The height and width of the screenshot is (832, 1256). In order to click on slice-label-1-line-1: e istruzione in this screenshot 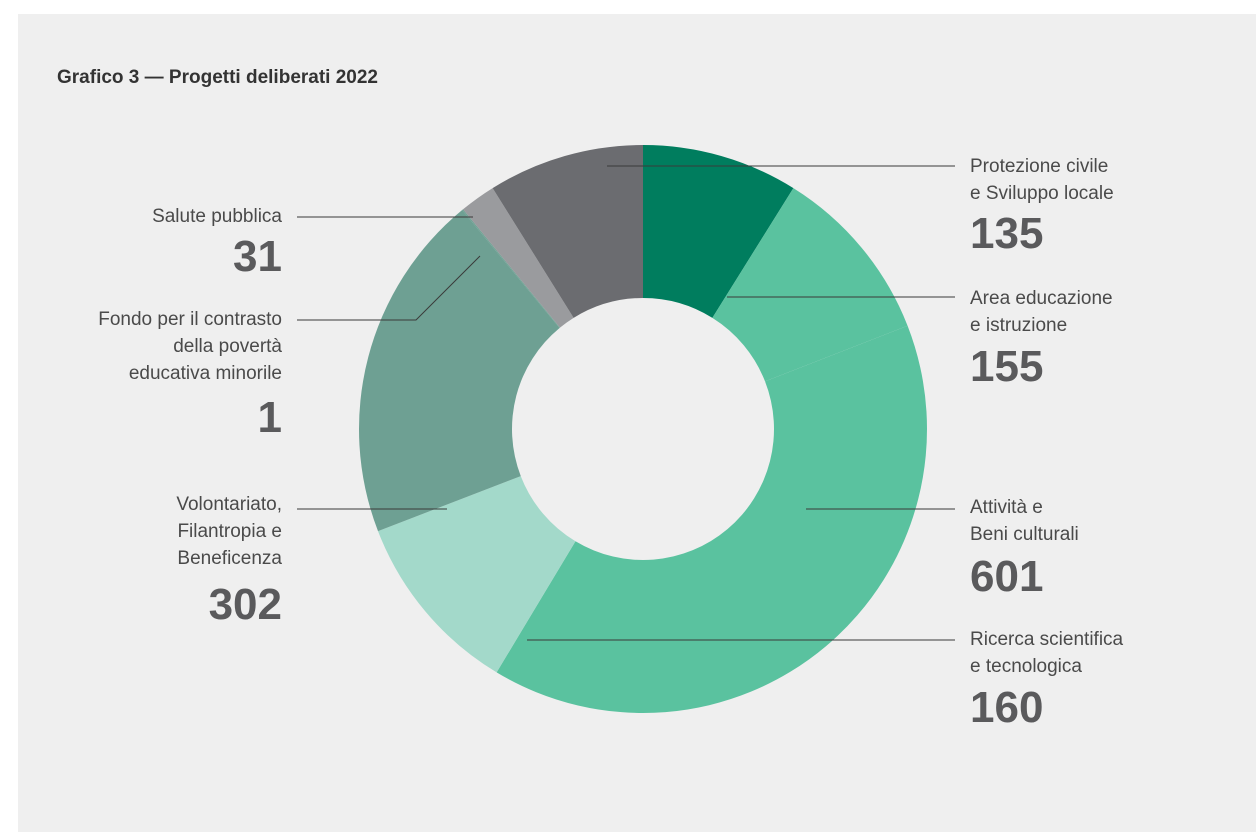, I will do `click(1018, 325)`.